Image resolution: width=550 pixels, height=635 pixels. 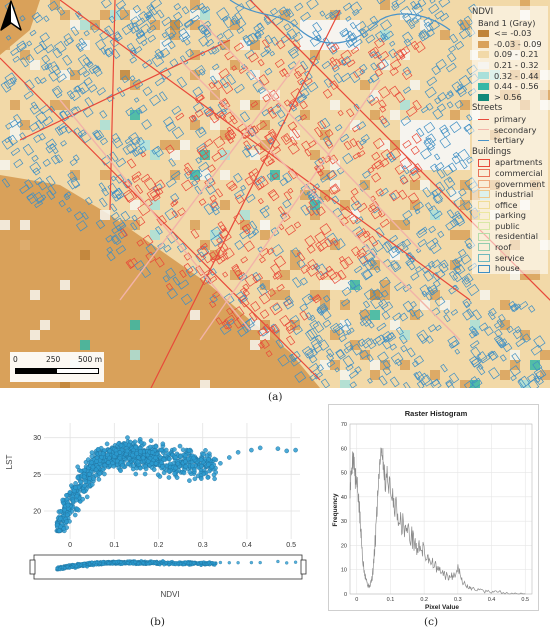 What do you see at coordinates (513, 33) in the screenshot?
I see `legend-class-label: <= -0.03` at bounding box center [513, 33].